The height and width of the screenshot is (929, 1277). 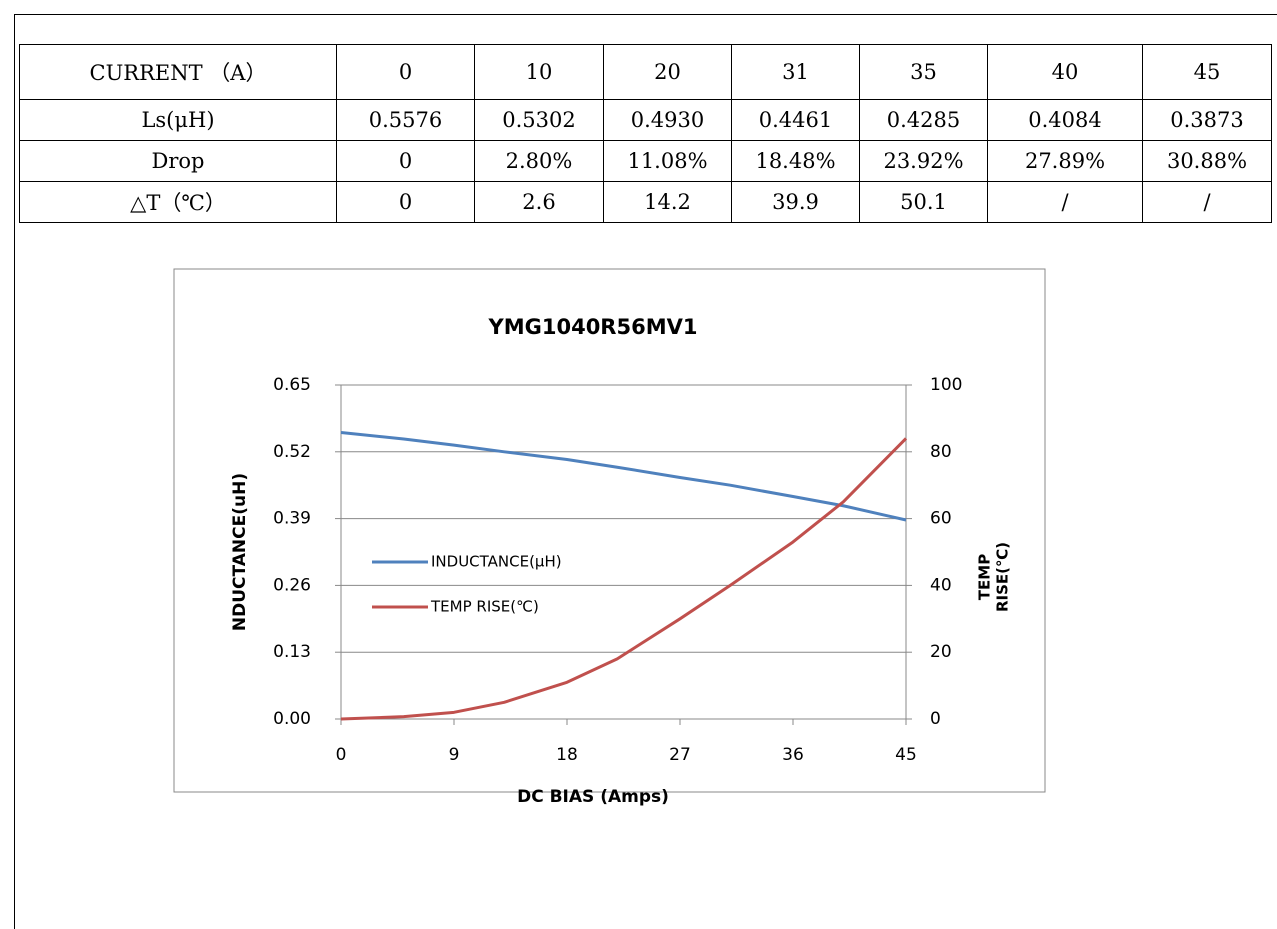 What do you see at coordinates (941, 652) in the screenshot?
I see `y2-tick-label: 20` at bounding box center [941, 652].